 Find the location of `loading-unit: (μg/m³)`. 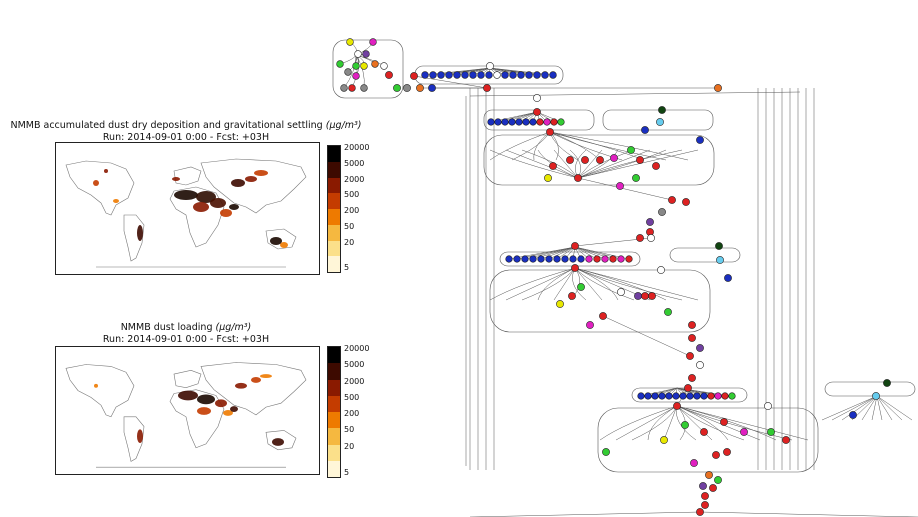

loading-unit: (μg/m³) is located at coordinates (233, 327).